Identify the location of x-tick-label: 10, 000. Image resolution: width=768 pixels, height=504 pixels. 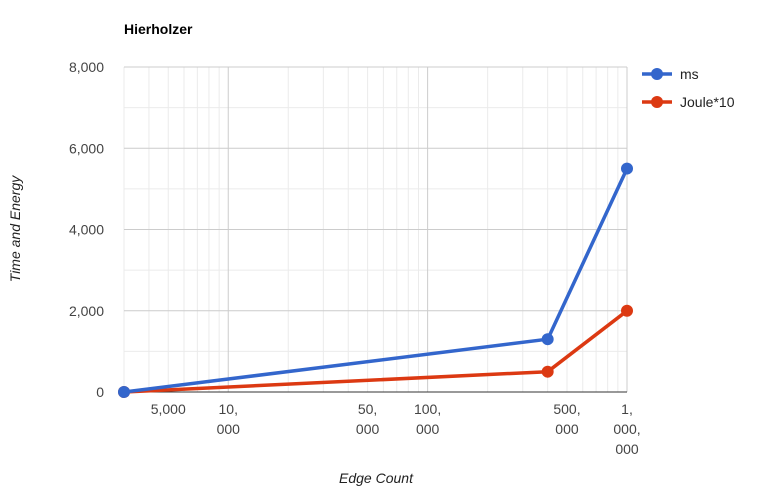
(229, 419).